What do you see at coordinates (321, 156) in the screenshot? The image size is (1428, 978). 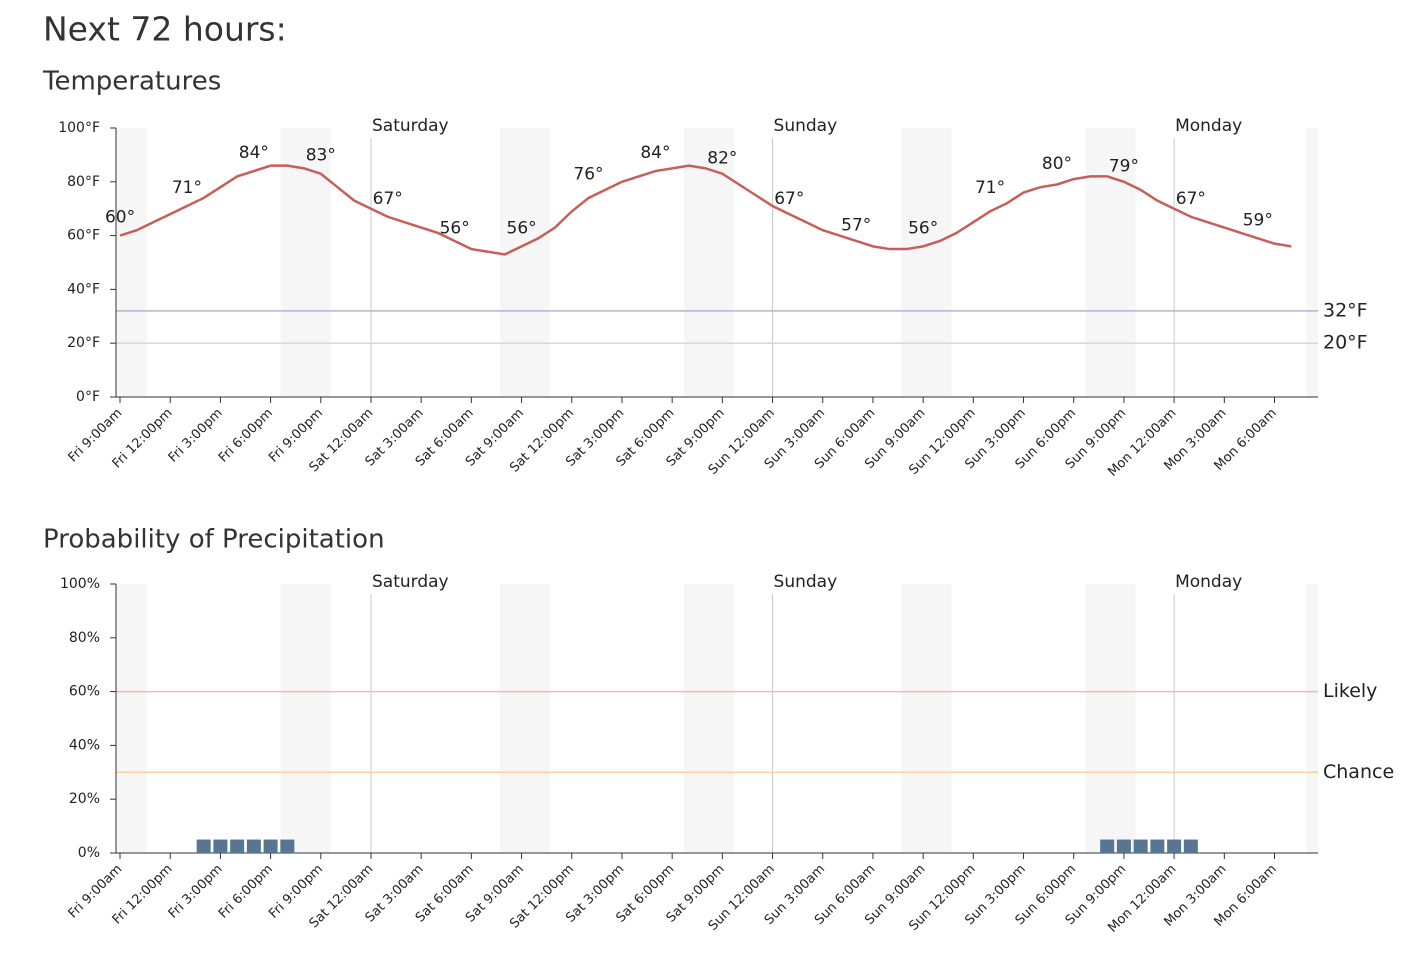 I see `data-label: 83°` at bounding box center [321, 156].